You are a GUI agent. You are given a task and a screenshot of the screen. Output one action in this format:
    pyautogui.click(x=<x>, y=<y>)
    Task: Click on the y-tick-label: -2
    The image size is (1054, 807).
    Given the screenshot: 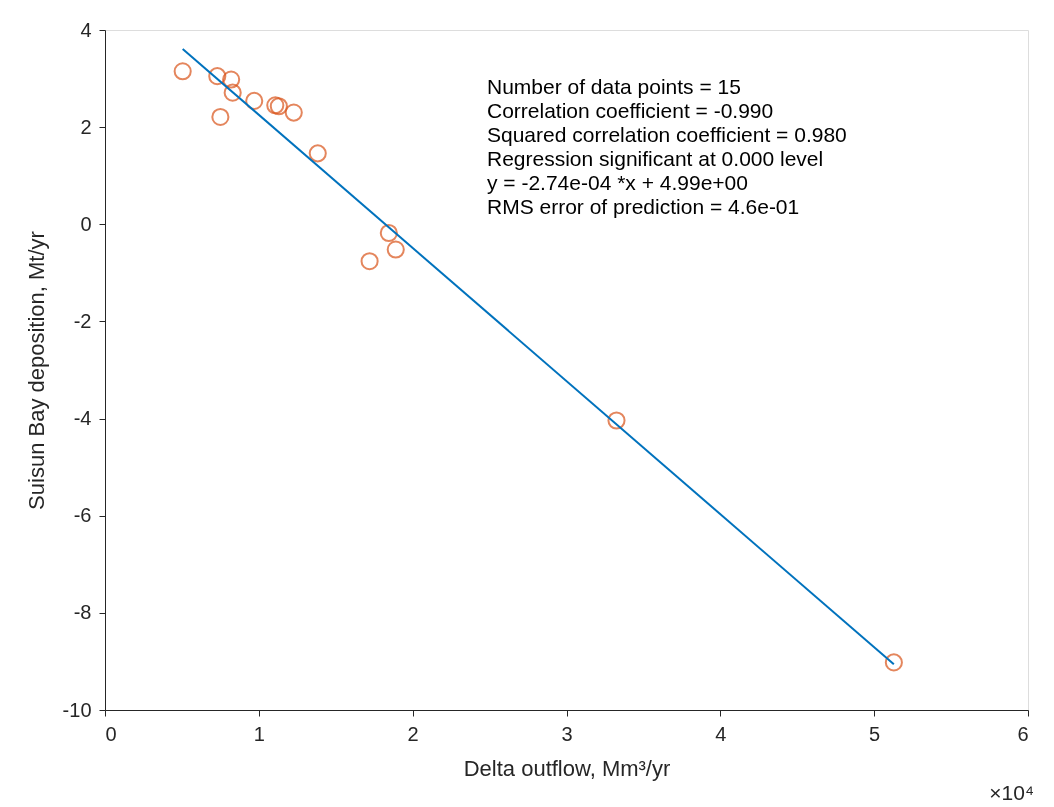 What is the action you would take?
    pyautogui.click(x=82, y=320)
    